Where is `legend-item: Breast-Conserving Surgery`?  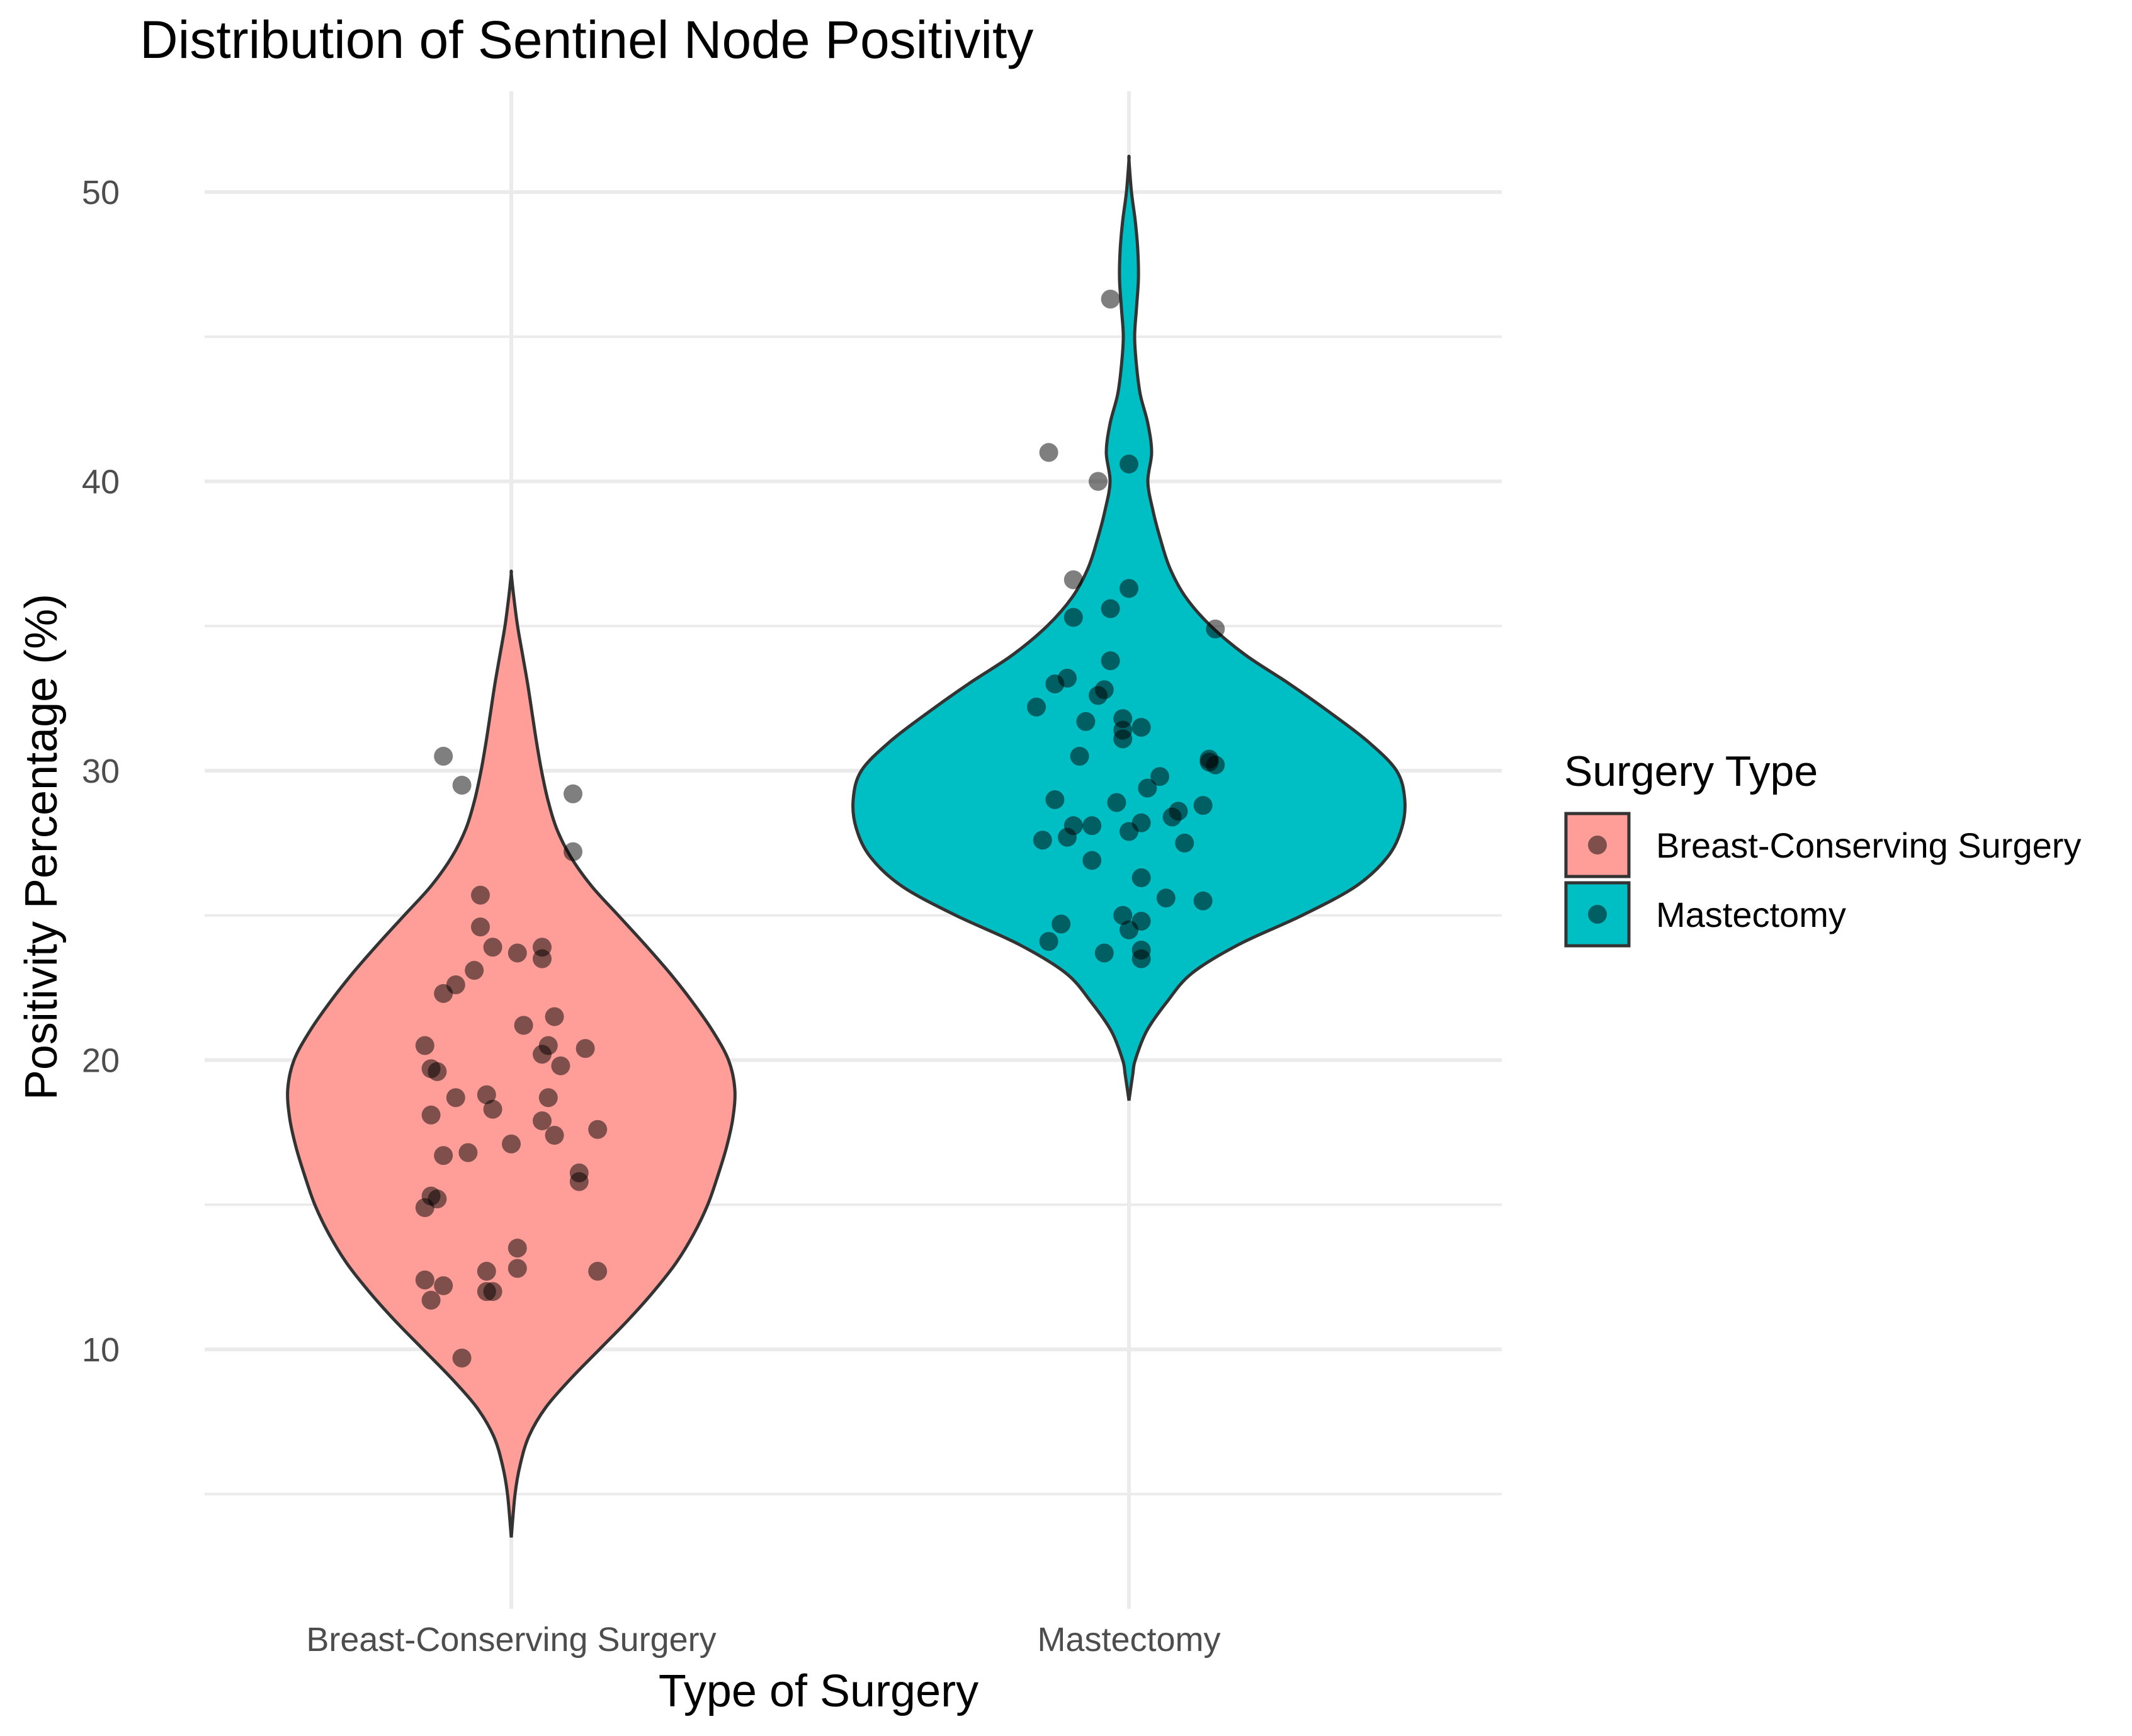
legend-item: Breast-Conserving Surgery is located at coordinates (1823, 845).